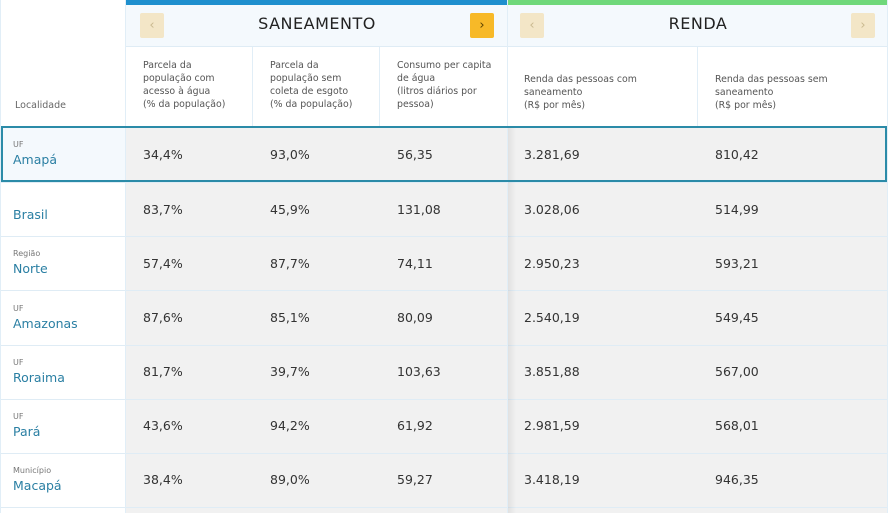 The image size is (888, 513). Describe the element at coordinates (27, 253) in the screenshot. I see `location-type: Região` at that location.